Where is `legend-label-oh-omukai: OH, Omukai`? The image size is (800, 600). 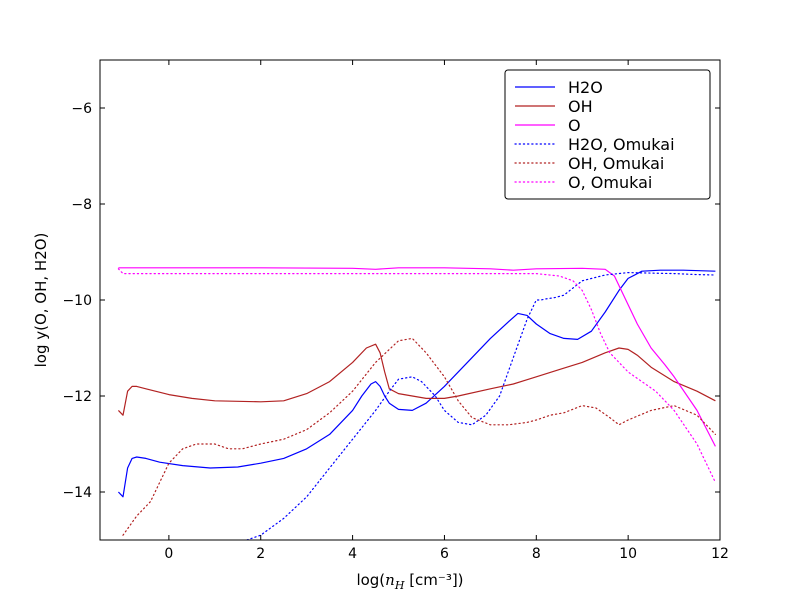 legend-label-oh-omukai: OH, Omukai is located at coordinates (616, 163).